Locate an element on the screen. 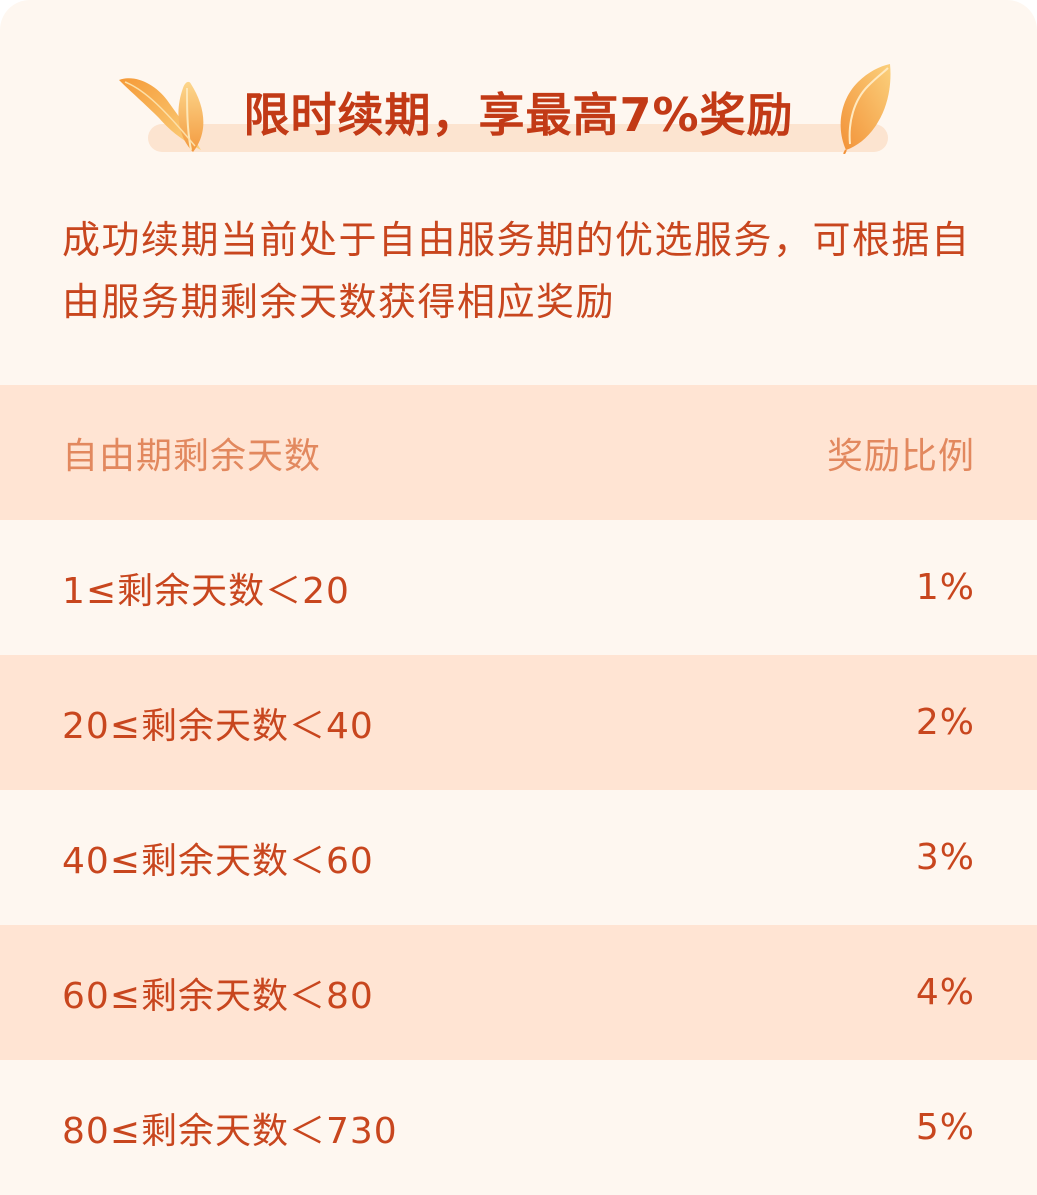 This screenshot has height=1195, width=1037. table-header: 自由期剩余天数 奖励比例 is located at coordinates (518, 452).